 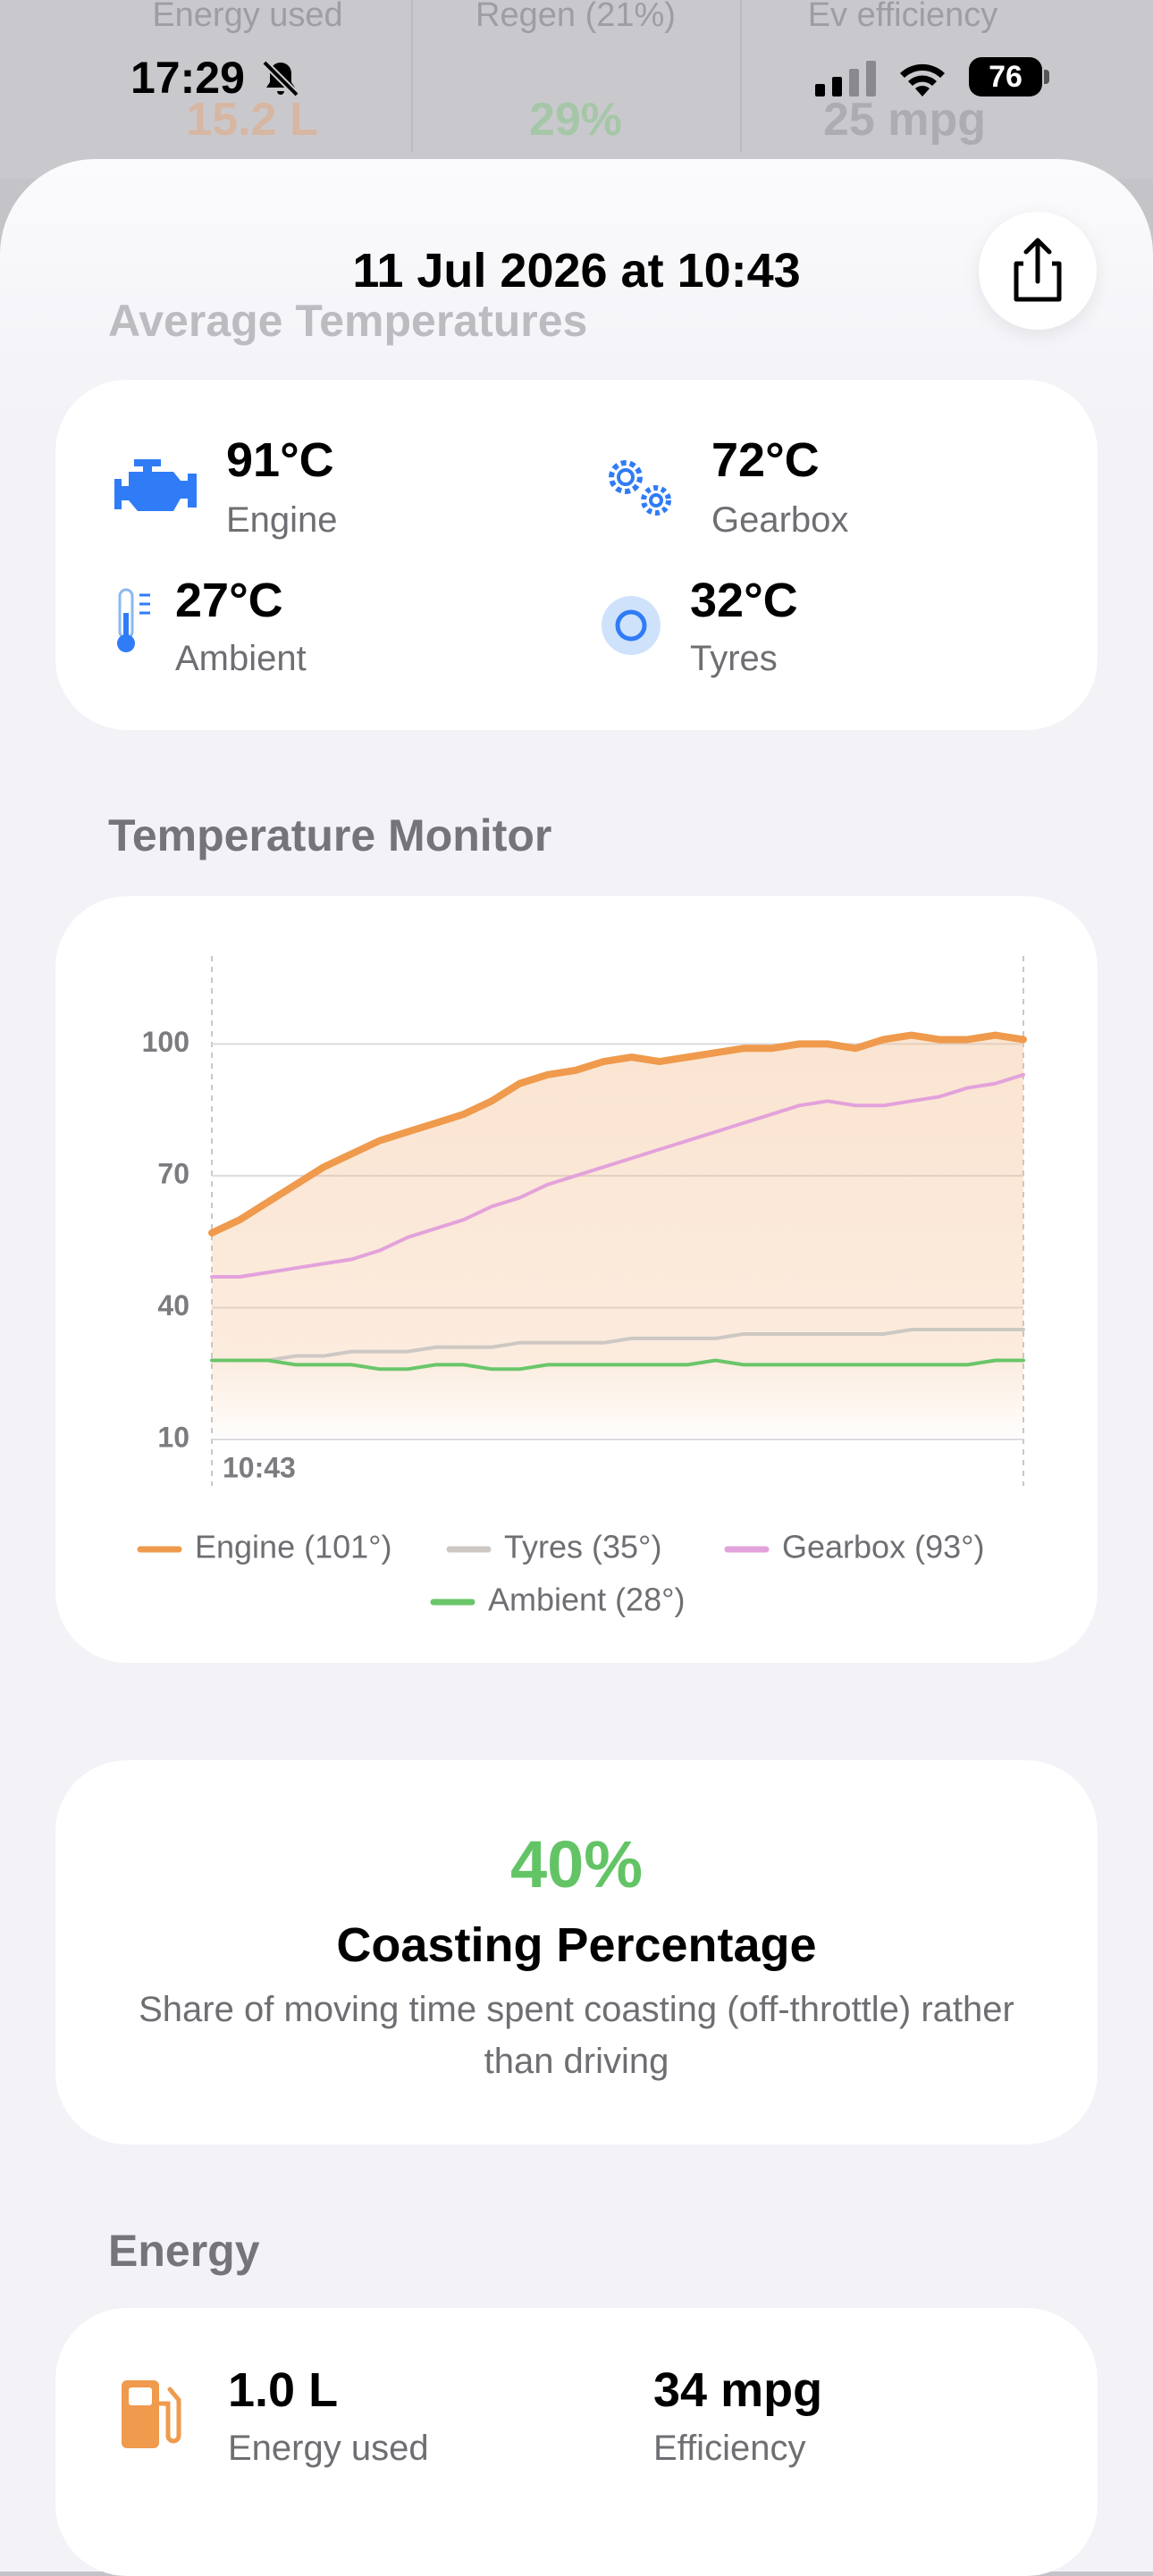 I want to click on temperatures-card, so click(x=576, y=555).